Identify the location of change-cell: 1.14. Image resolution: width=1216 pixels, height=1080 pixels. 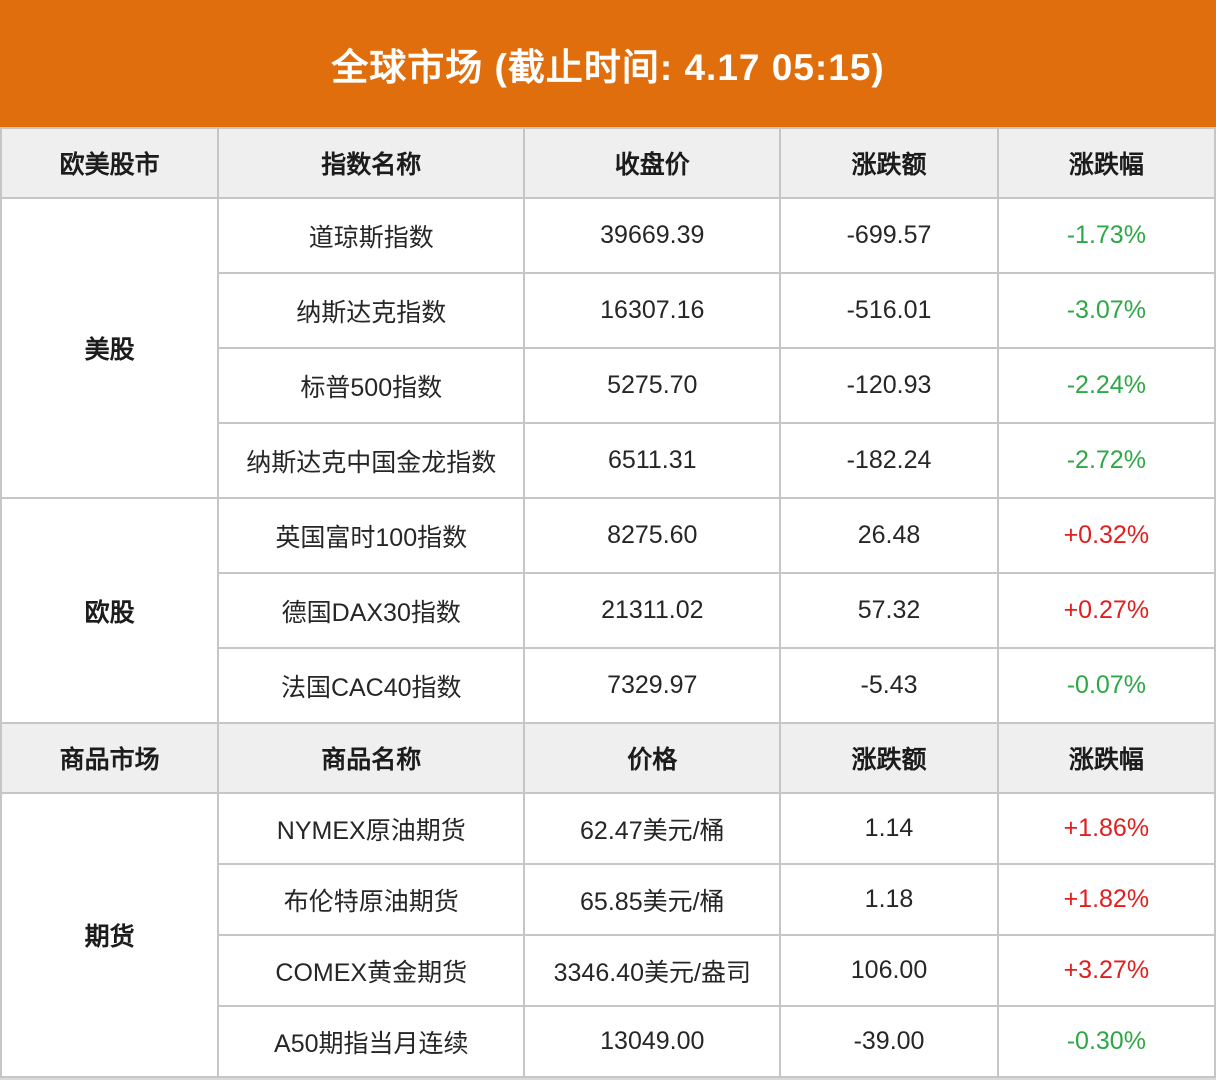
(889, 828).